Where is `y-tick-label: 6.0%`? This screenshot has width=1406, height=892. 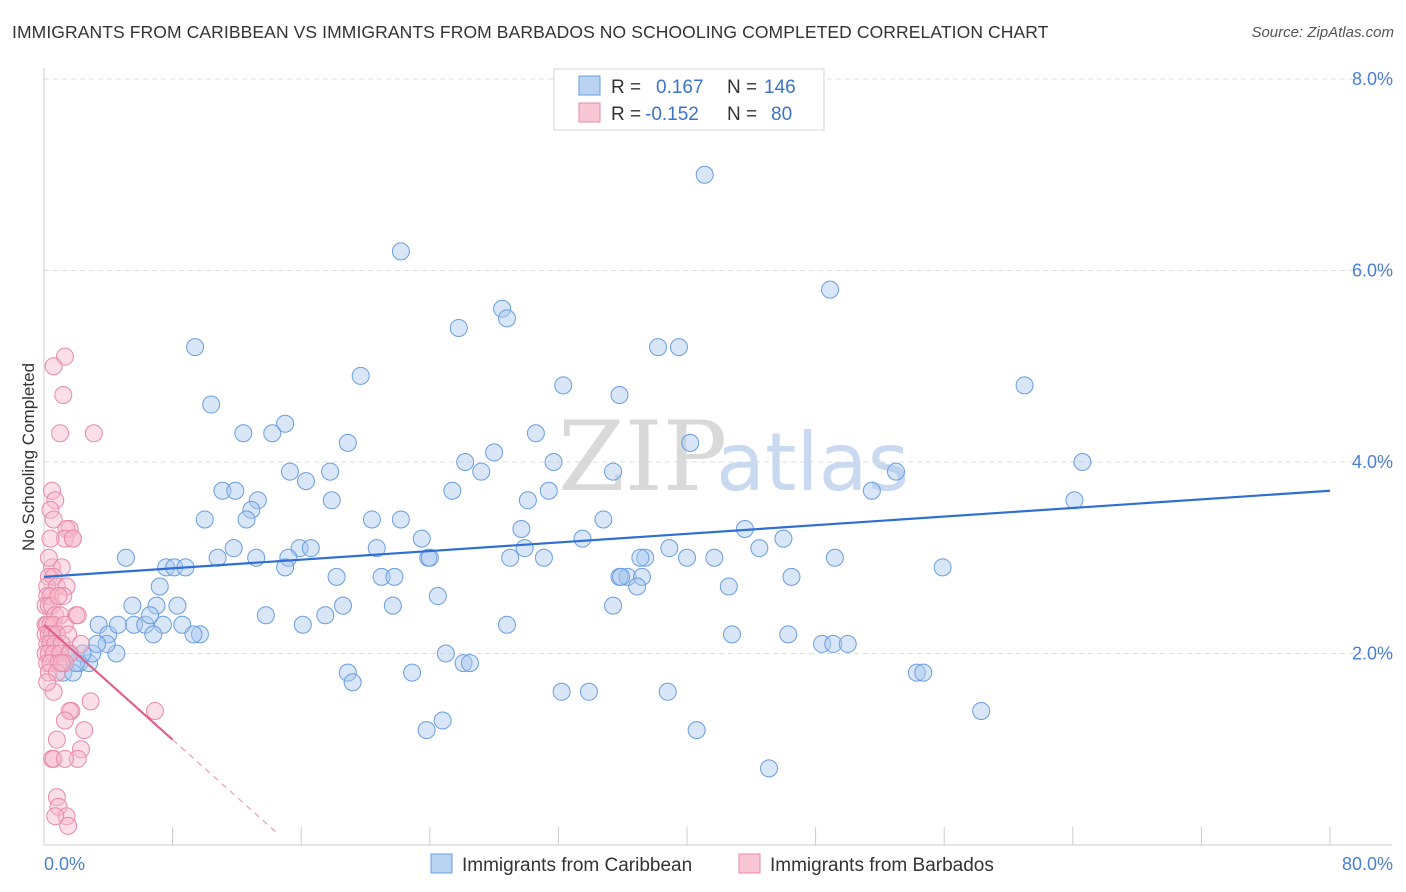 y-tick-label: 6.0% is located at coordinates (1372, 271).